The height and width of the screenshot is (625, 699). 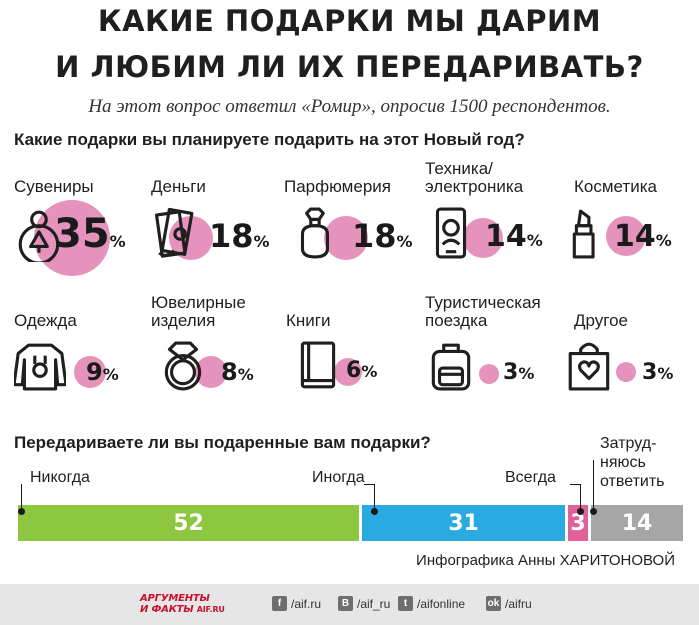 What do you see at coordinates (167, 609) in the screenshot?
I see `logo-line-2: И ФАКТЫ` at bounding box center [167, 609].